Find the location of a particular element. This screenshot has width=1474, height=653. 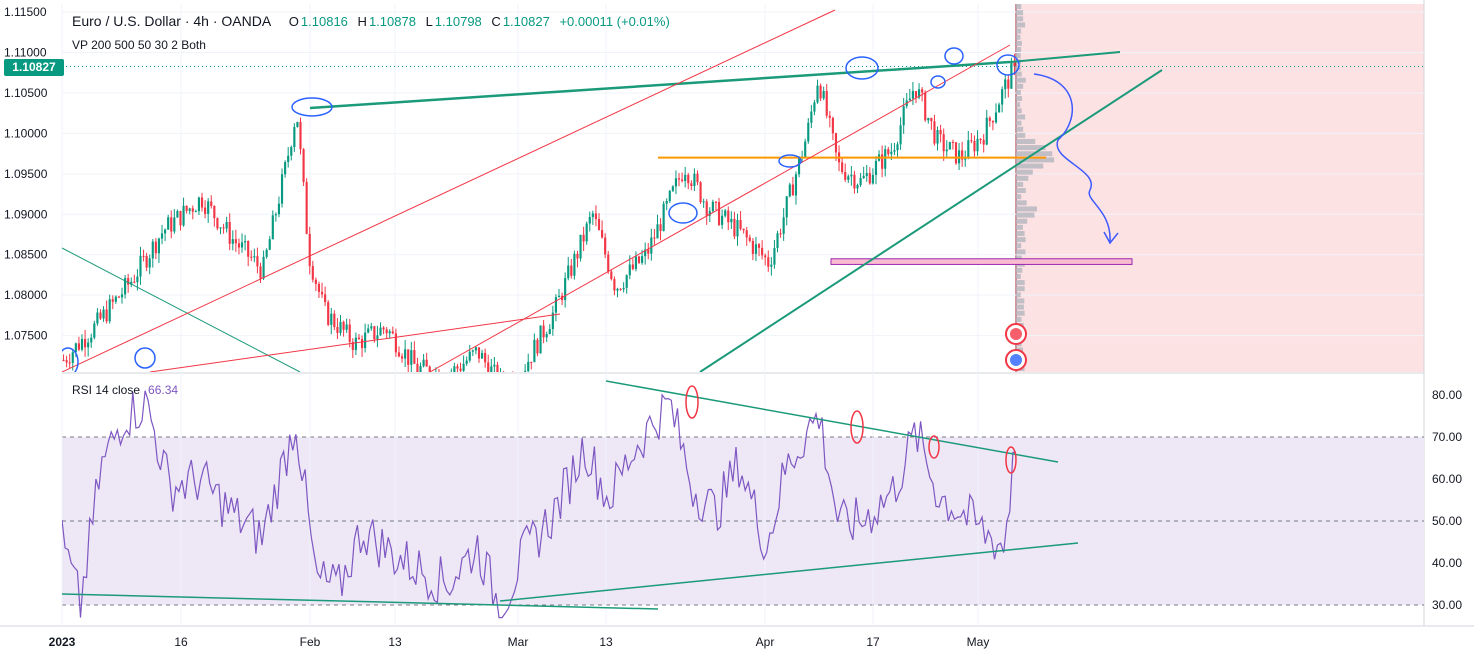

rsi-legend: RSI 14 close 66.34 is located at coordinates (125, 390).